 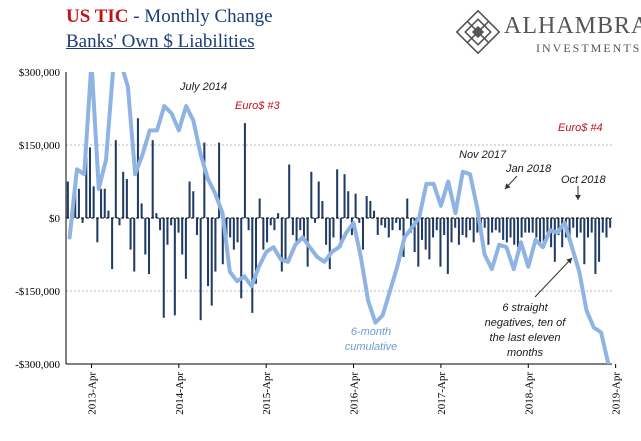 I want to click on y-tick-label: -$150,000, so click(x=37, y=292).